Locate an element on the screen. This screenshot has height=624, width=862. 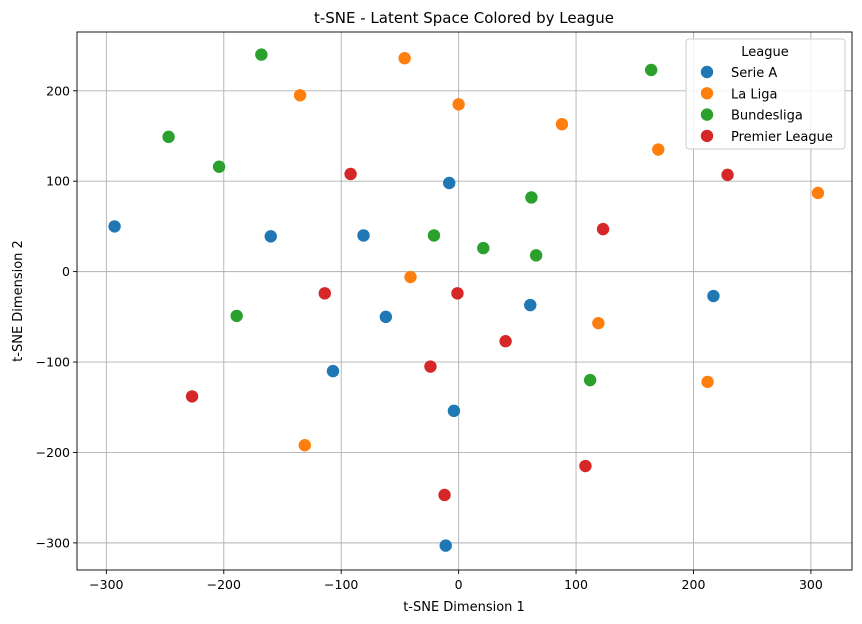
y-tick-label: 0 is located at coordinates (66, 271).